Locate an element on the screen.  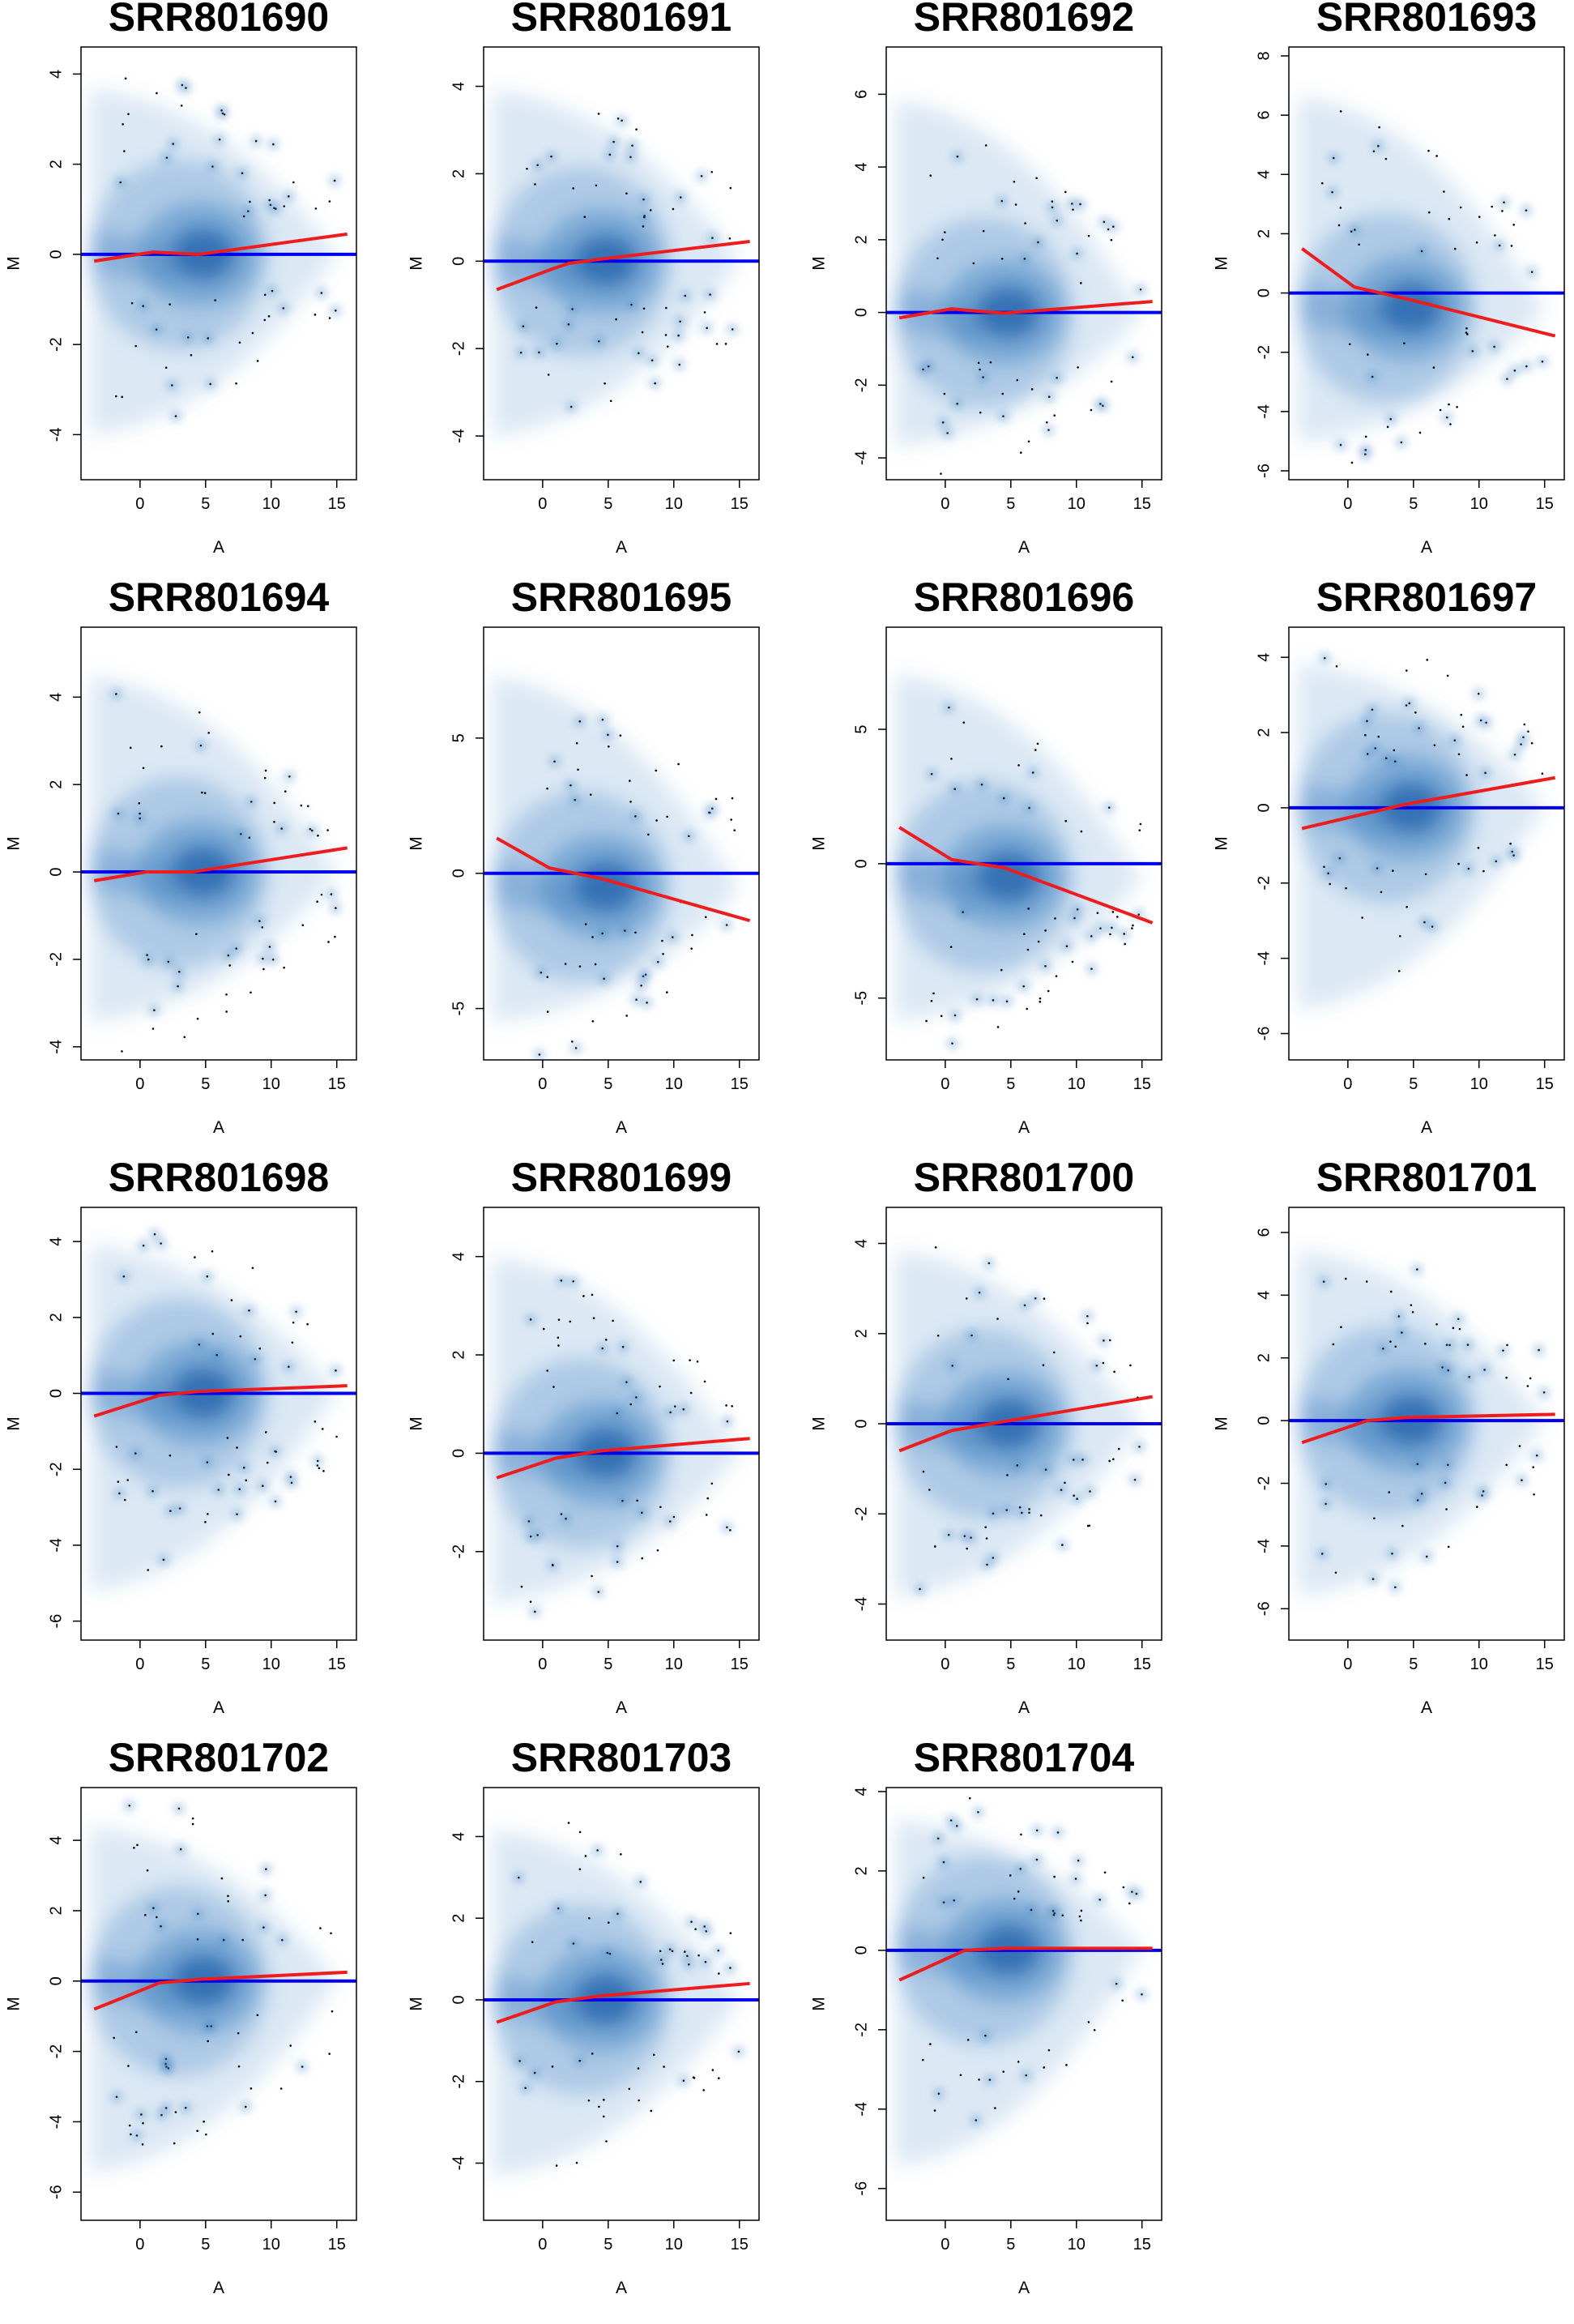
ma-plot-panel: SRR801701 0 5 10 15 -6 -4 -2 0 2 4 6 A M is located at coordinates (1391, 1449).